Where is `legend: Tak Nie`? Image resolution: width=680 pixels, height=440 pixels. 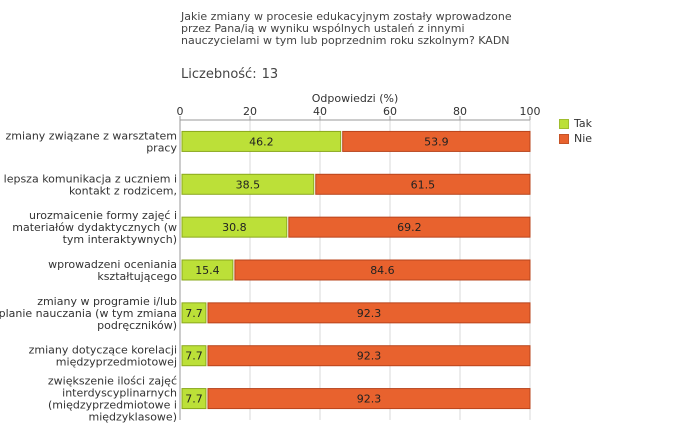
legend: Tak Nie is located at coordinates (575, 131).